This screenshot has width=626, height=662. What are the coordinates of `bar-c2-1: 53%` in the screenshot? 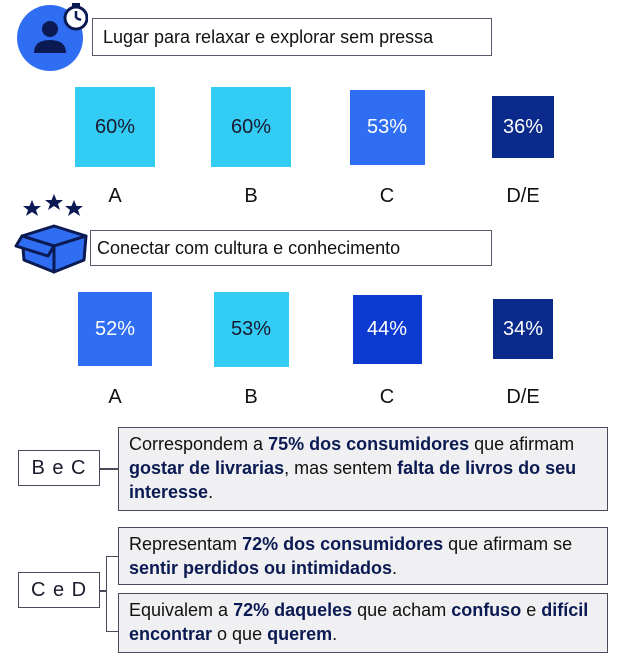 It's located at (251, 329).